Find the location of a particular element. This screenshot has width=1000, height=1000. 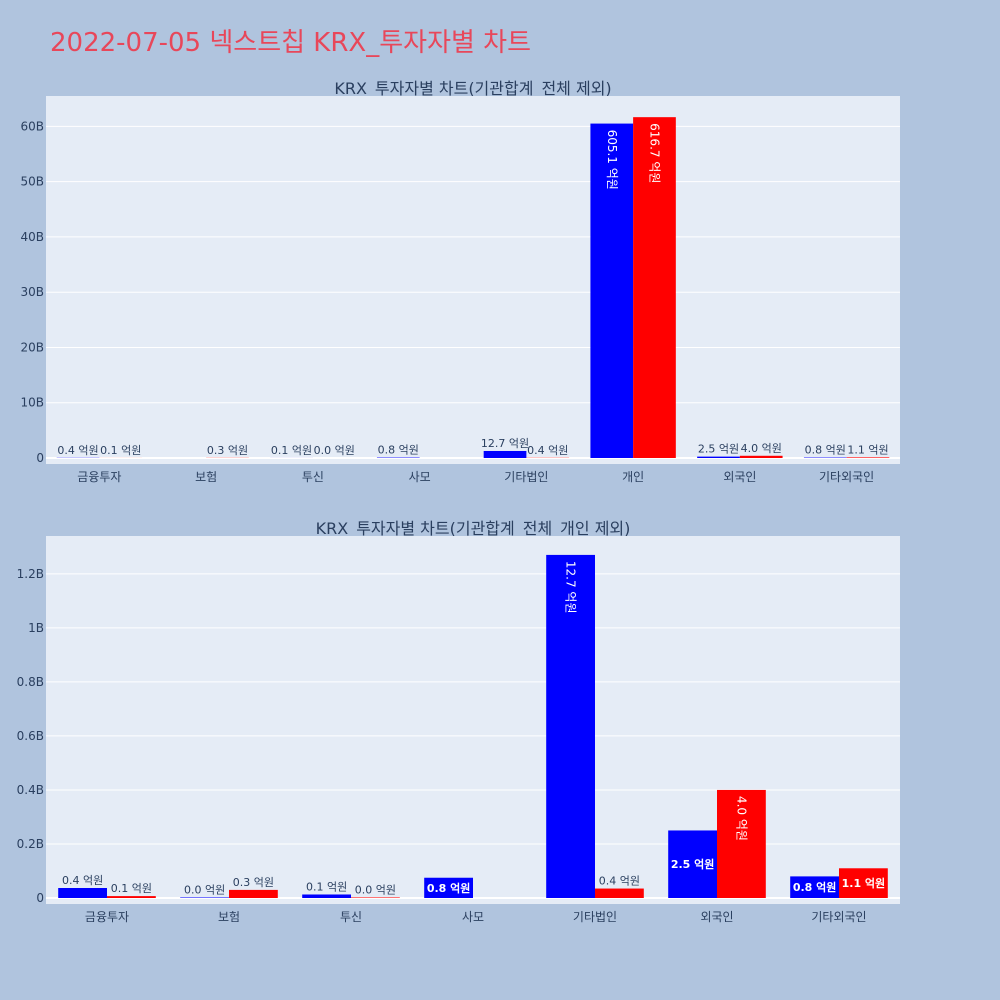

y-tick-label: 0.8B is located at coordinates (30, 682).